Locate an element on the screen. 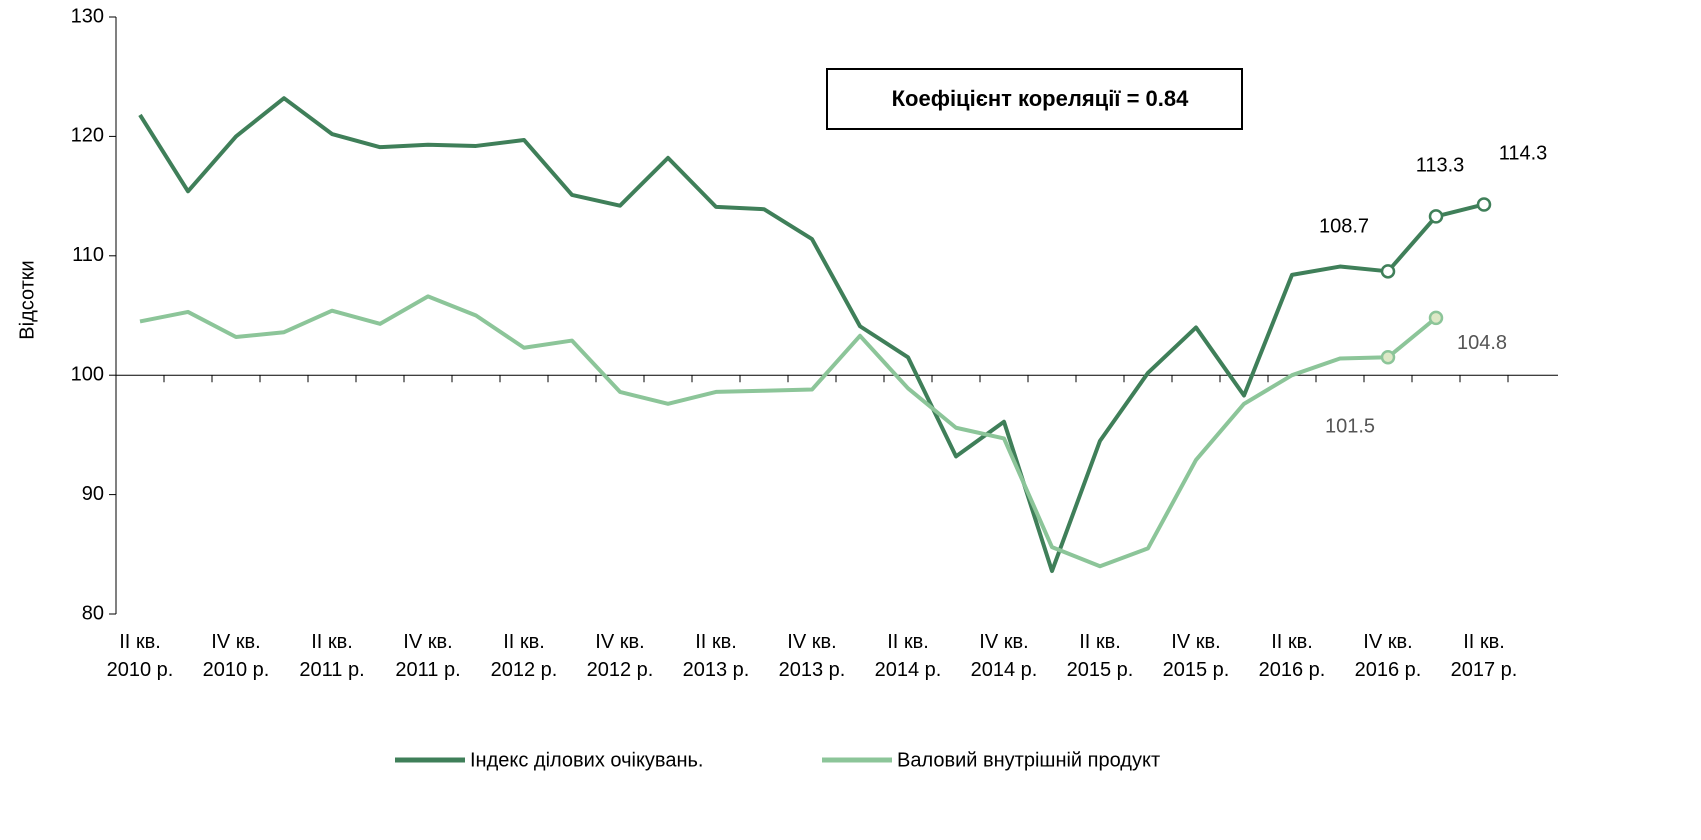  x-tick-label: IV кв. 2010 р. is located at coordinates (236, 656).